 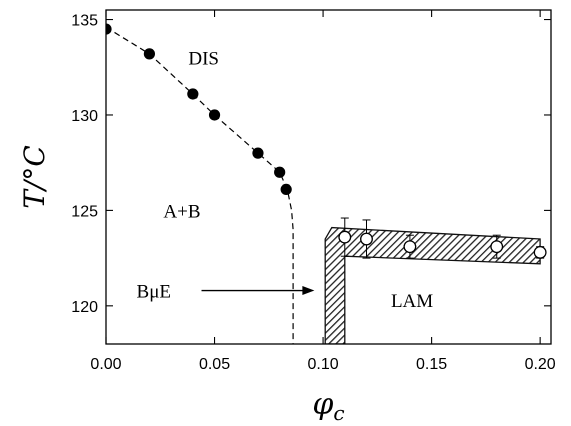 I want to click on arrow-head, so click(x=308, y=291).